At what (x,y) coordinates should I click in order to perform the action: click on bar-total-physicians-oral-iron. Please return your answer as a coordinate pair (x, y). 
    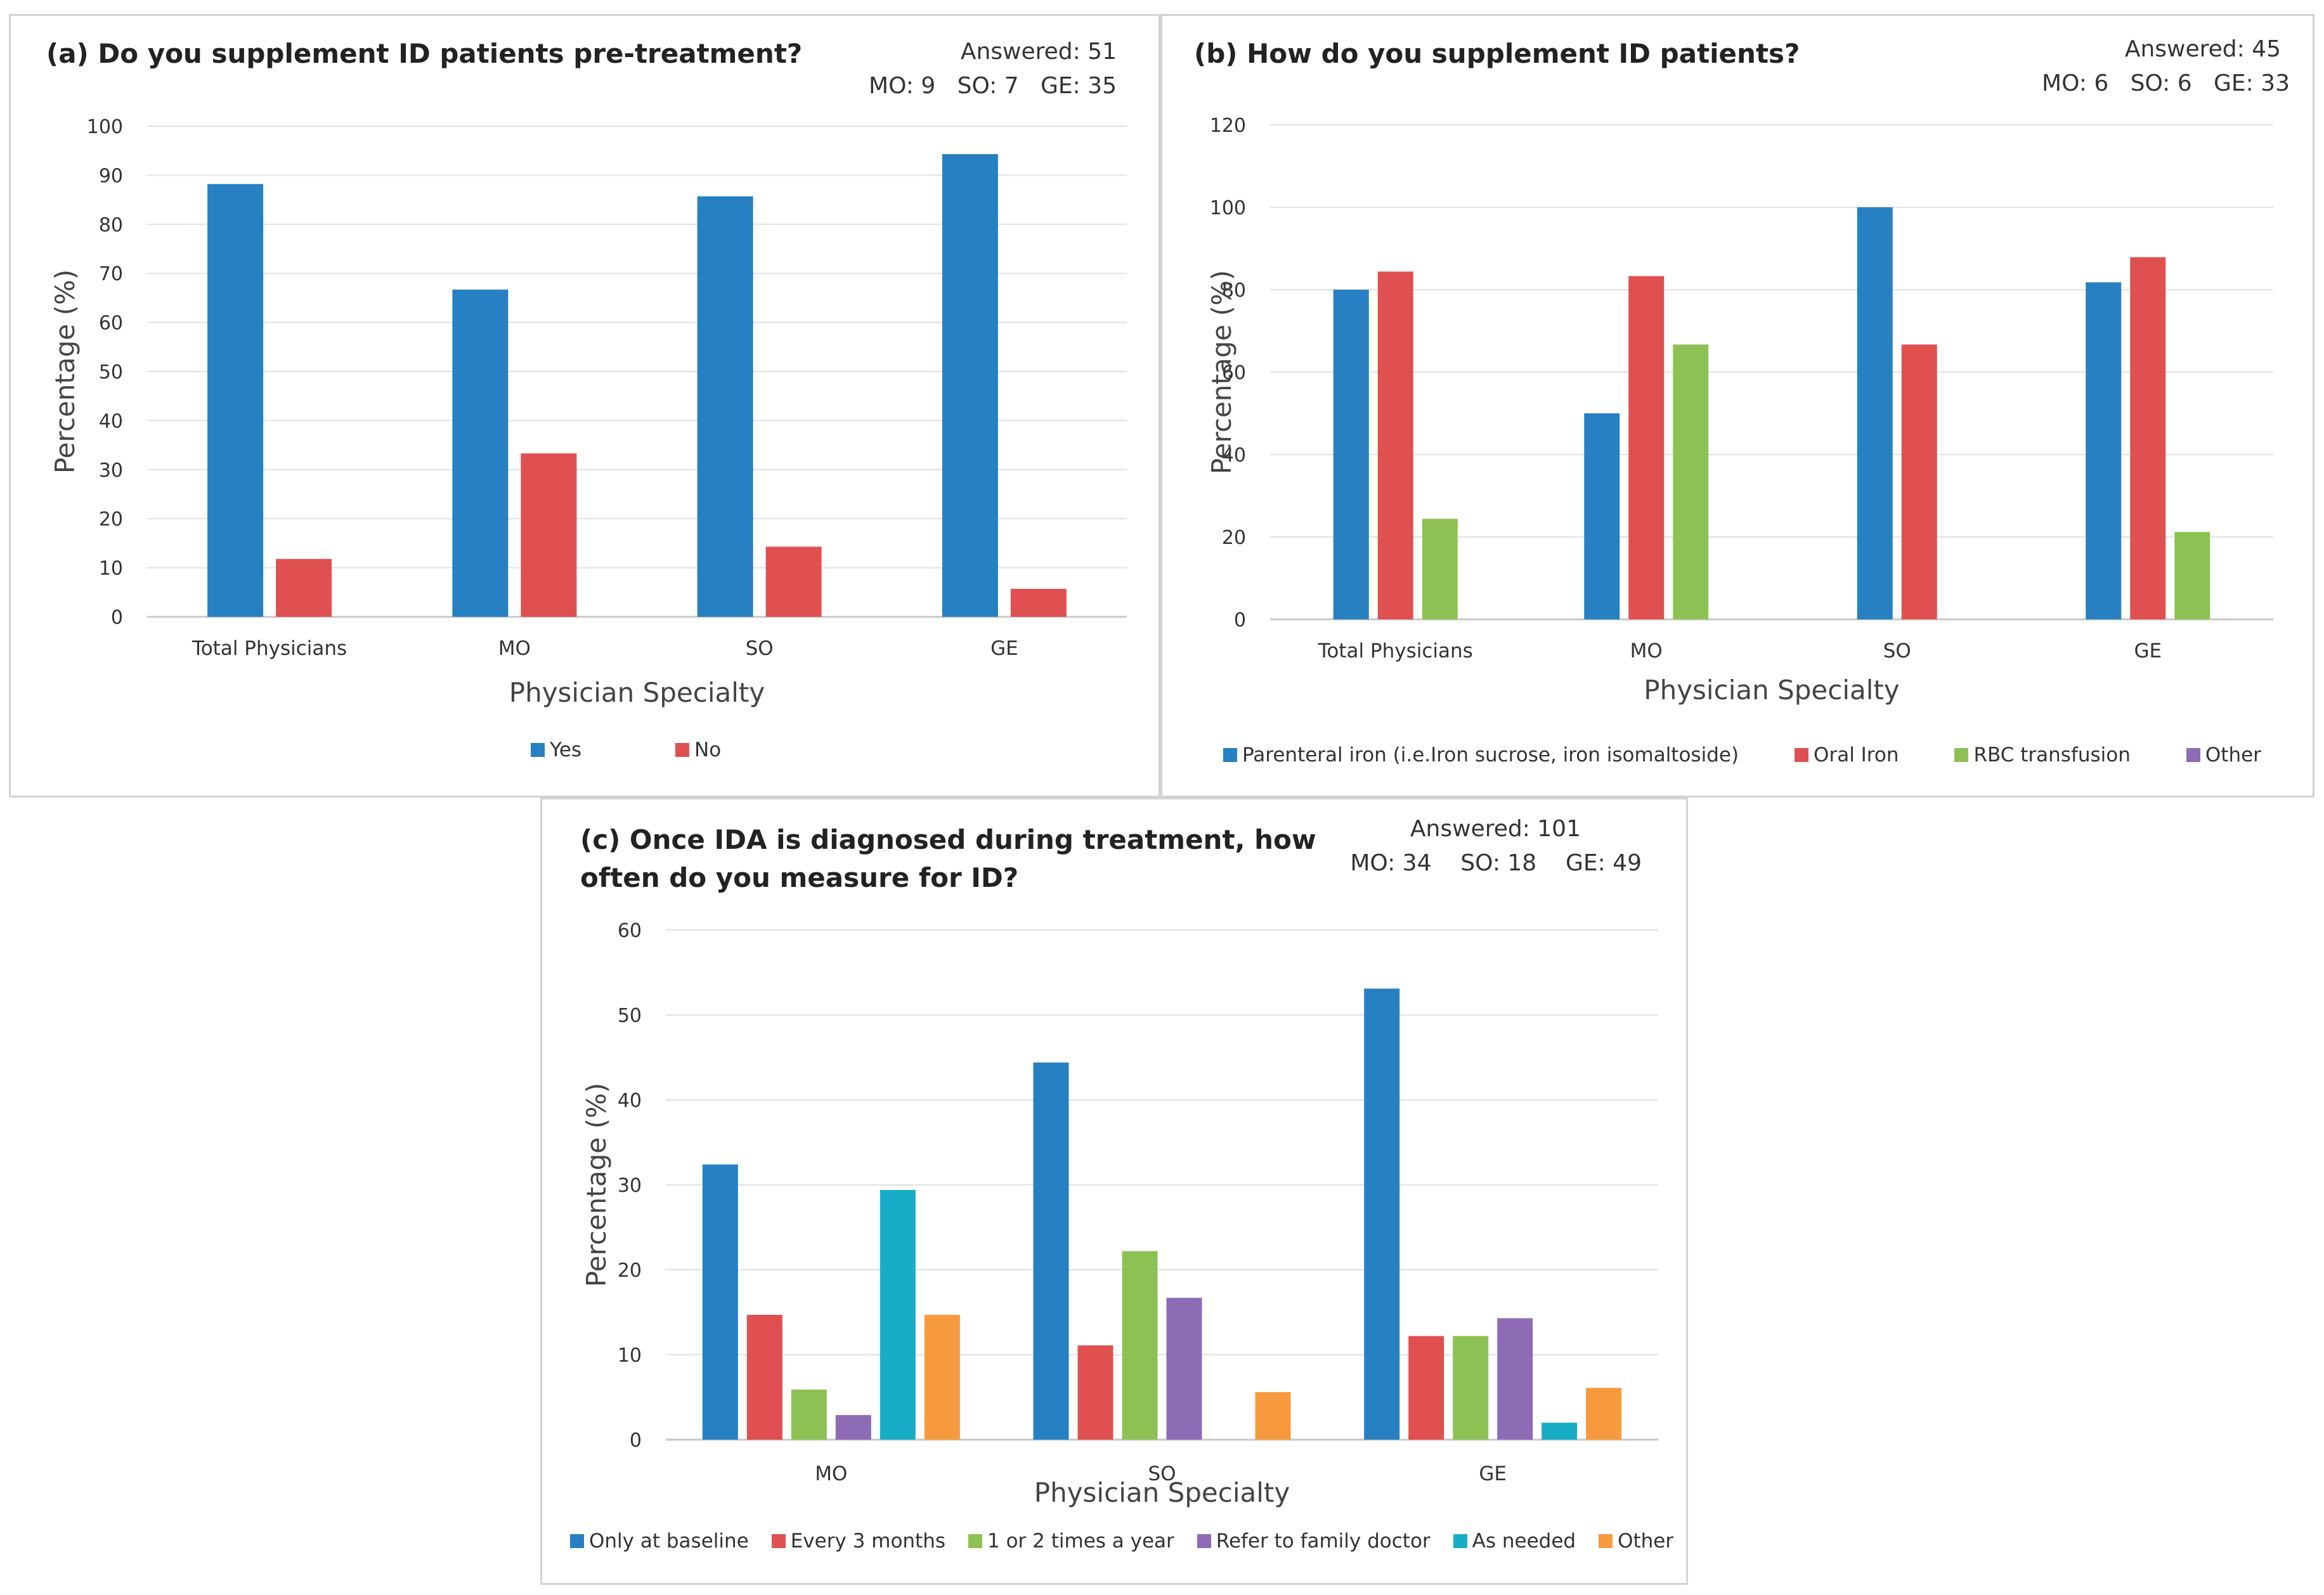
    Looking at the image, I should click on (1395, 445).